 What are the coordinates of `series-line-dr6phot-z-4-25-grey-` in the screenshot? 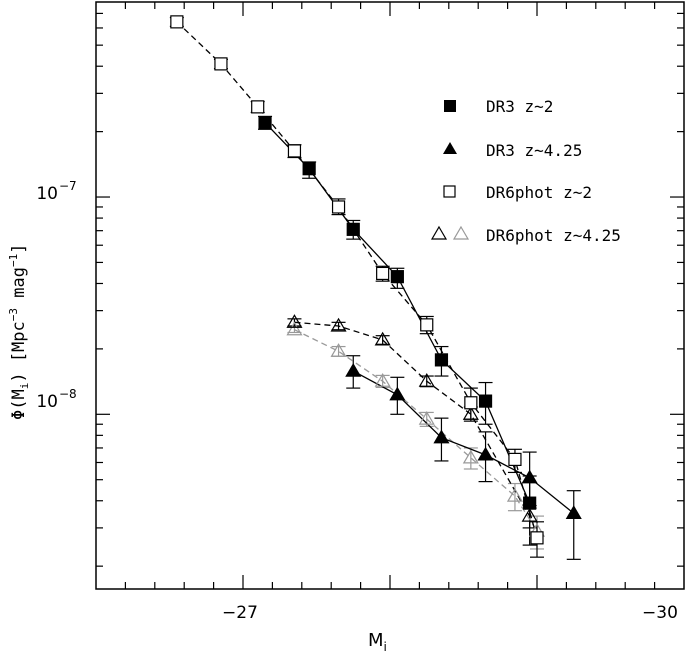 It's located at (416, 430).